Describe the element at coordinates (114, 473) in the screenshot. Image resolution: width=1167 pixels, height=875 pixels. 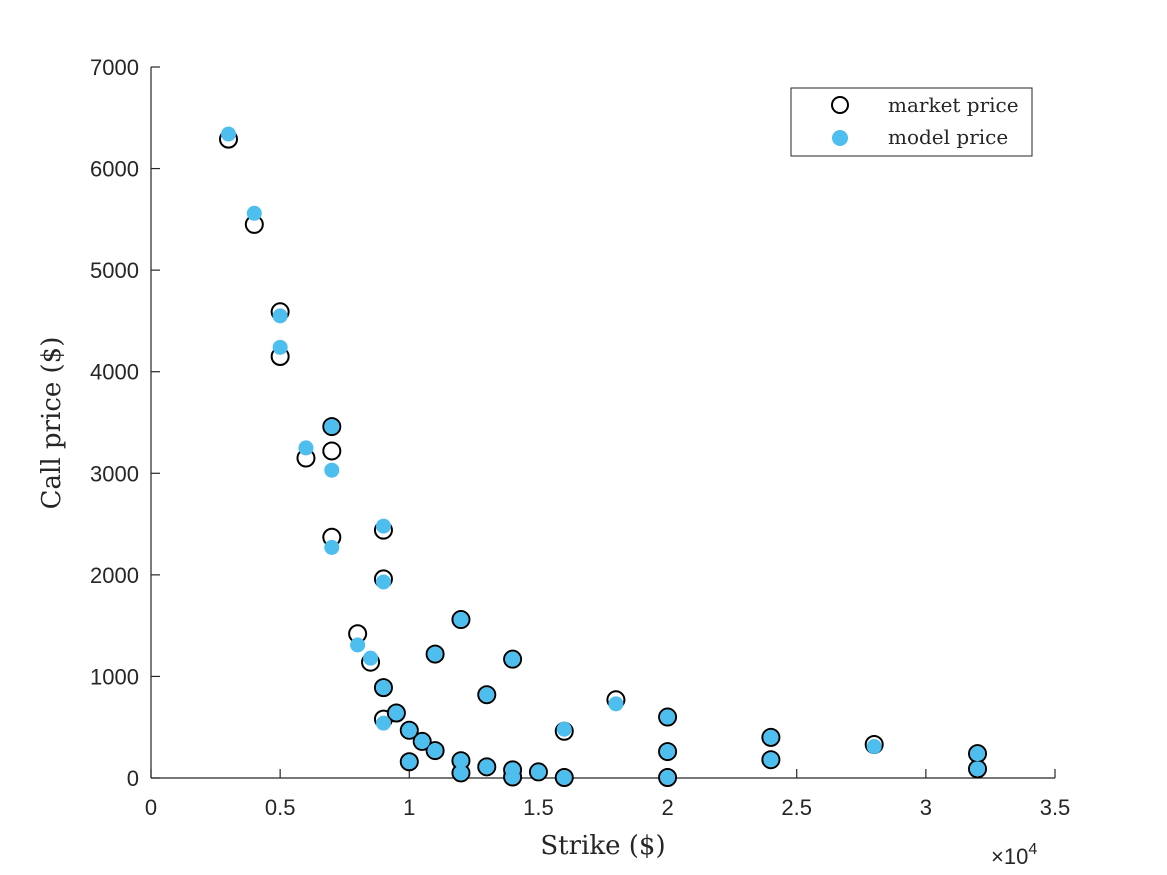
I see `y-tick-label: 3000` at that location.